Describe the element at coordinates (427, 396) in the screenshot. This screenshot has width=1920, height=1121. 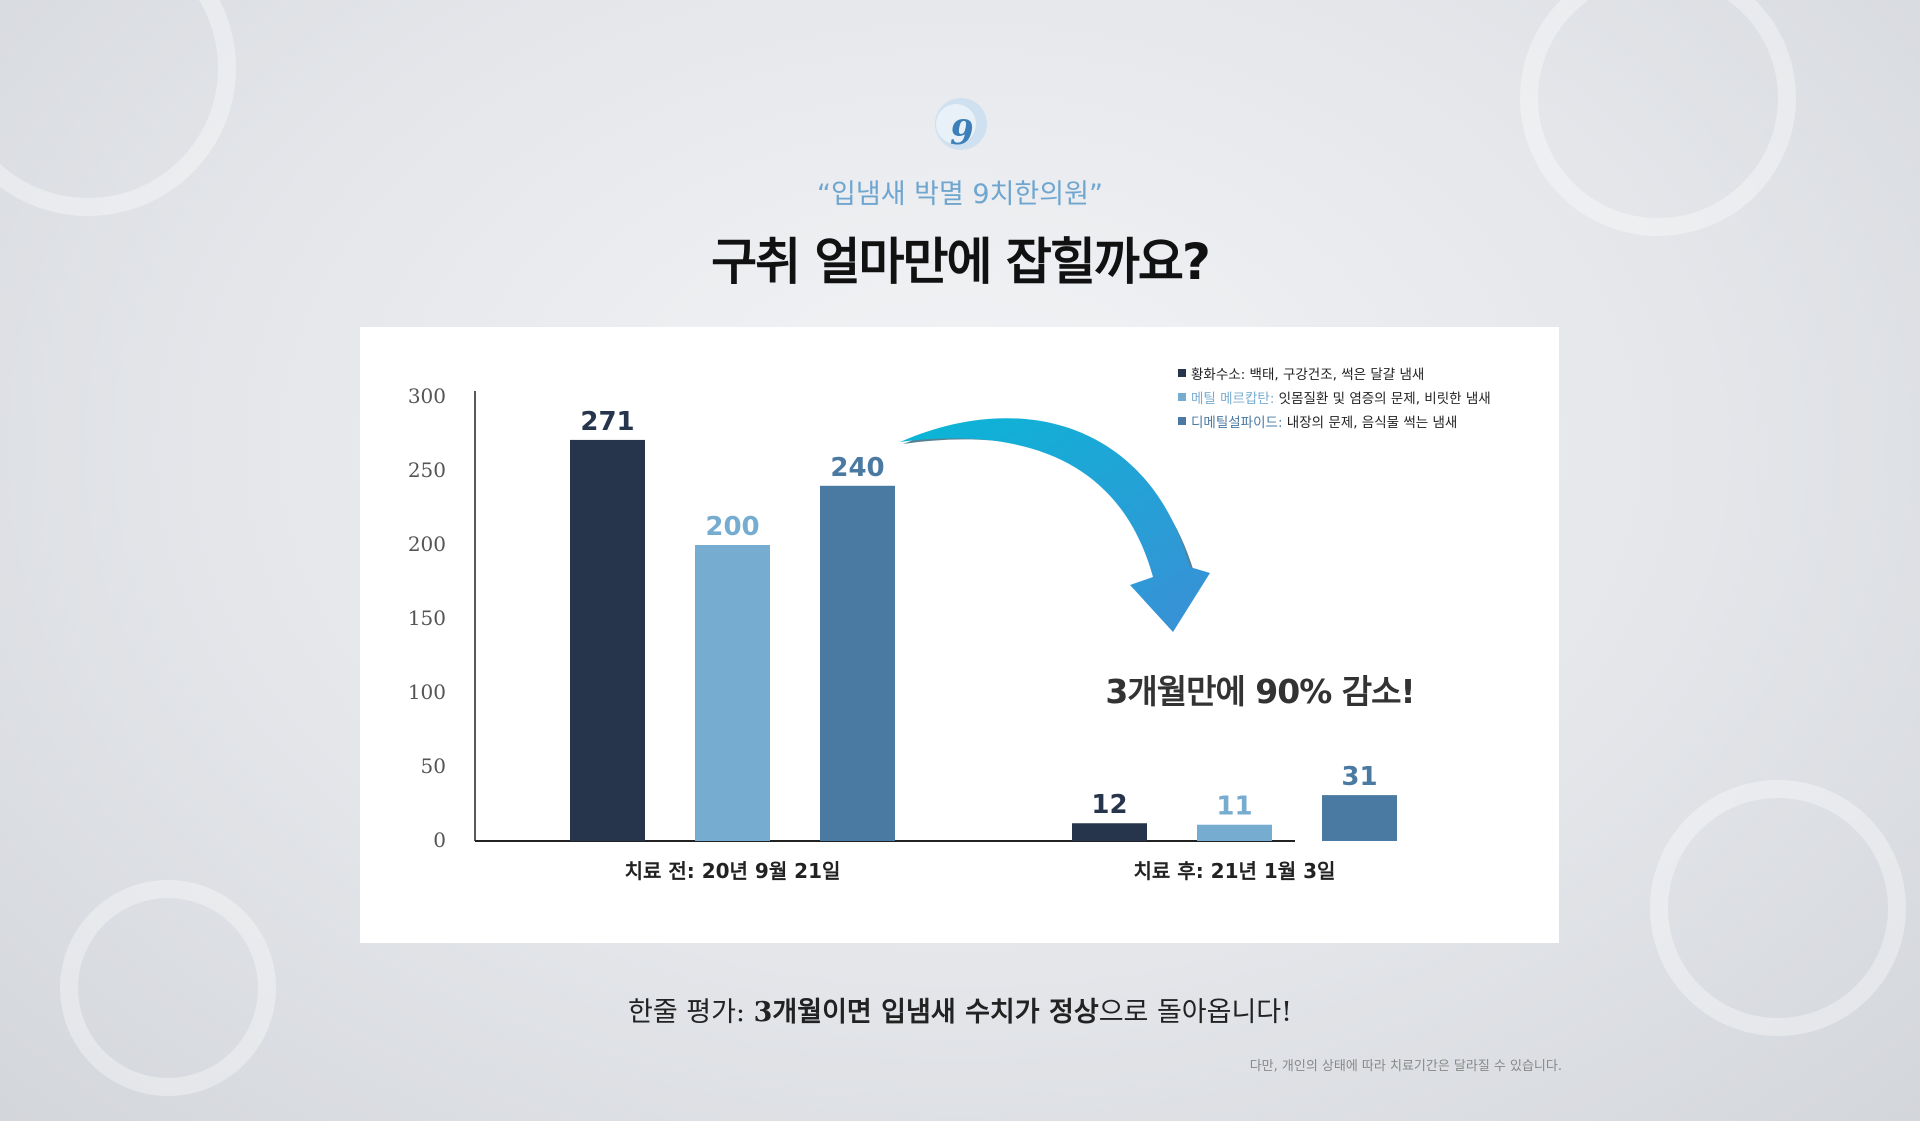
I see `y-tick-label: 300` at that location.